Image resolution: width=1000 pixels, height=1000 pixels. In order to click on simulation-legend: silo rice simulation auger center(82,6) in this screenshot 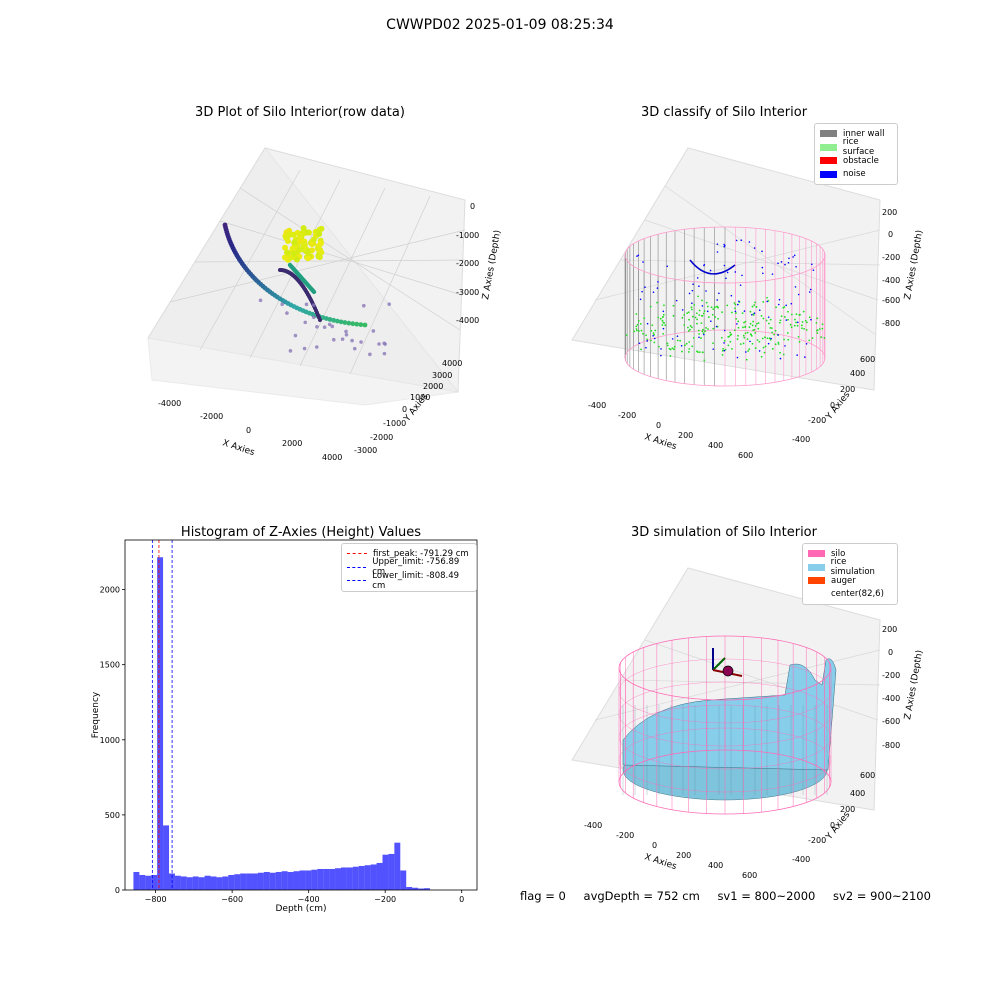, I will do `click(850, 574)`.